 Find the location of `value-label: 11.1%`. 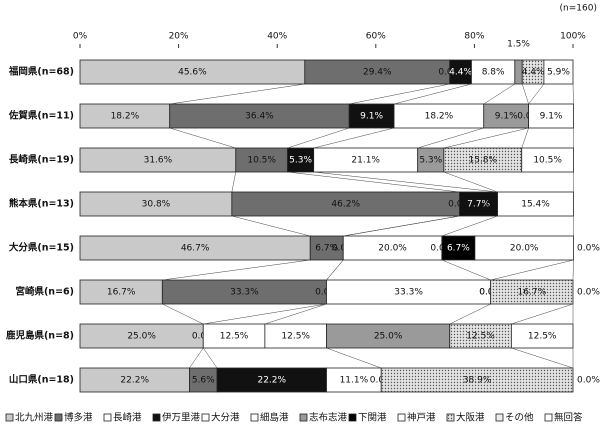

value-label: 11.1% is located at coordinates (354, 381).